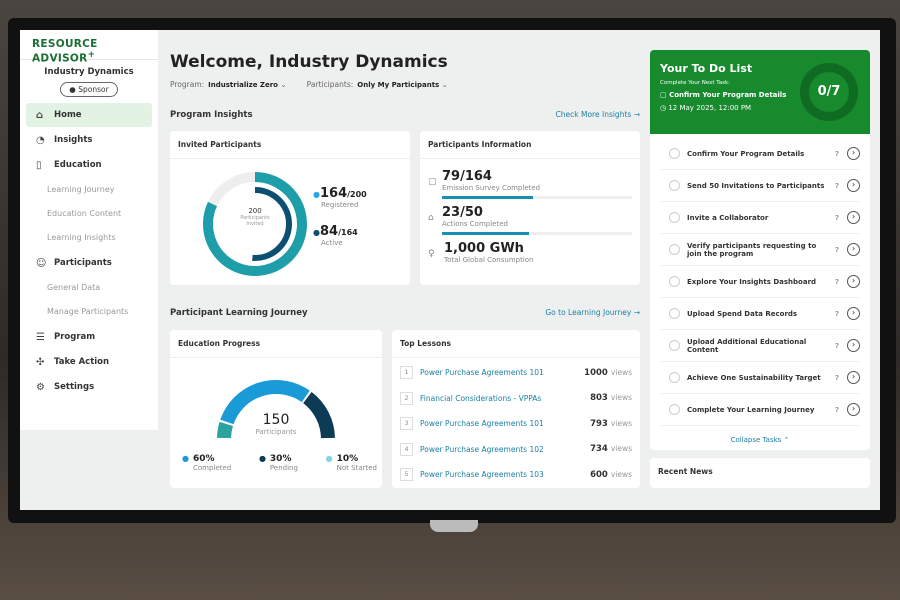 The image size is (900, 600). I want to click on todo-title: Your To Do List, so click(706, 68).